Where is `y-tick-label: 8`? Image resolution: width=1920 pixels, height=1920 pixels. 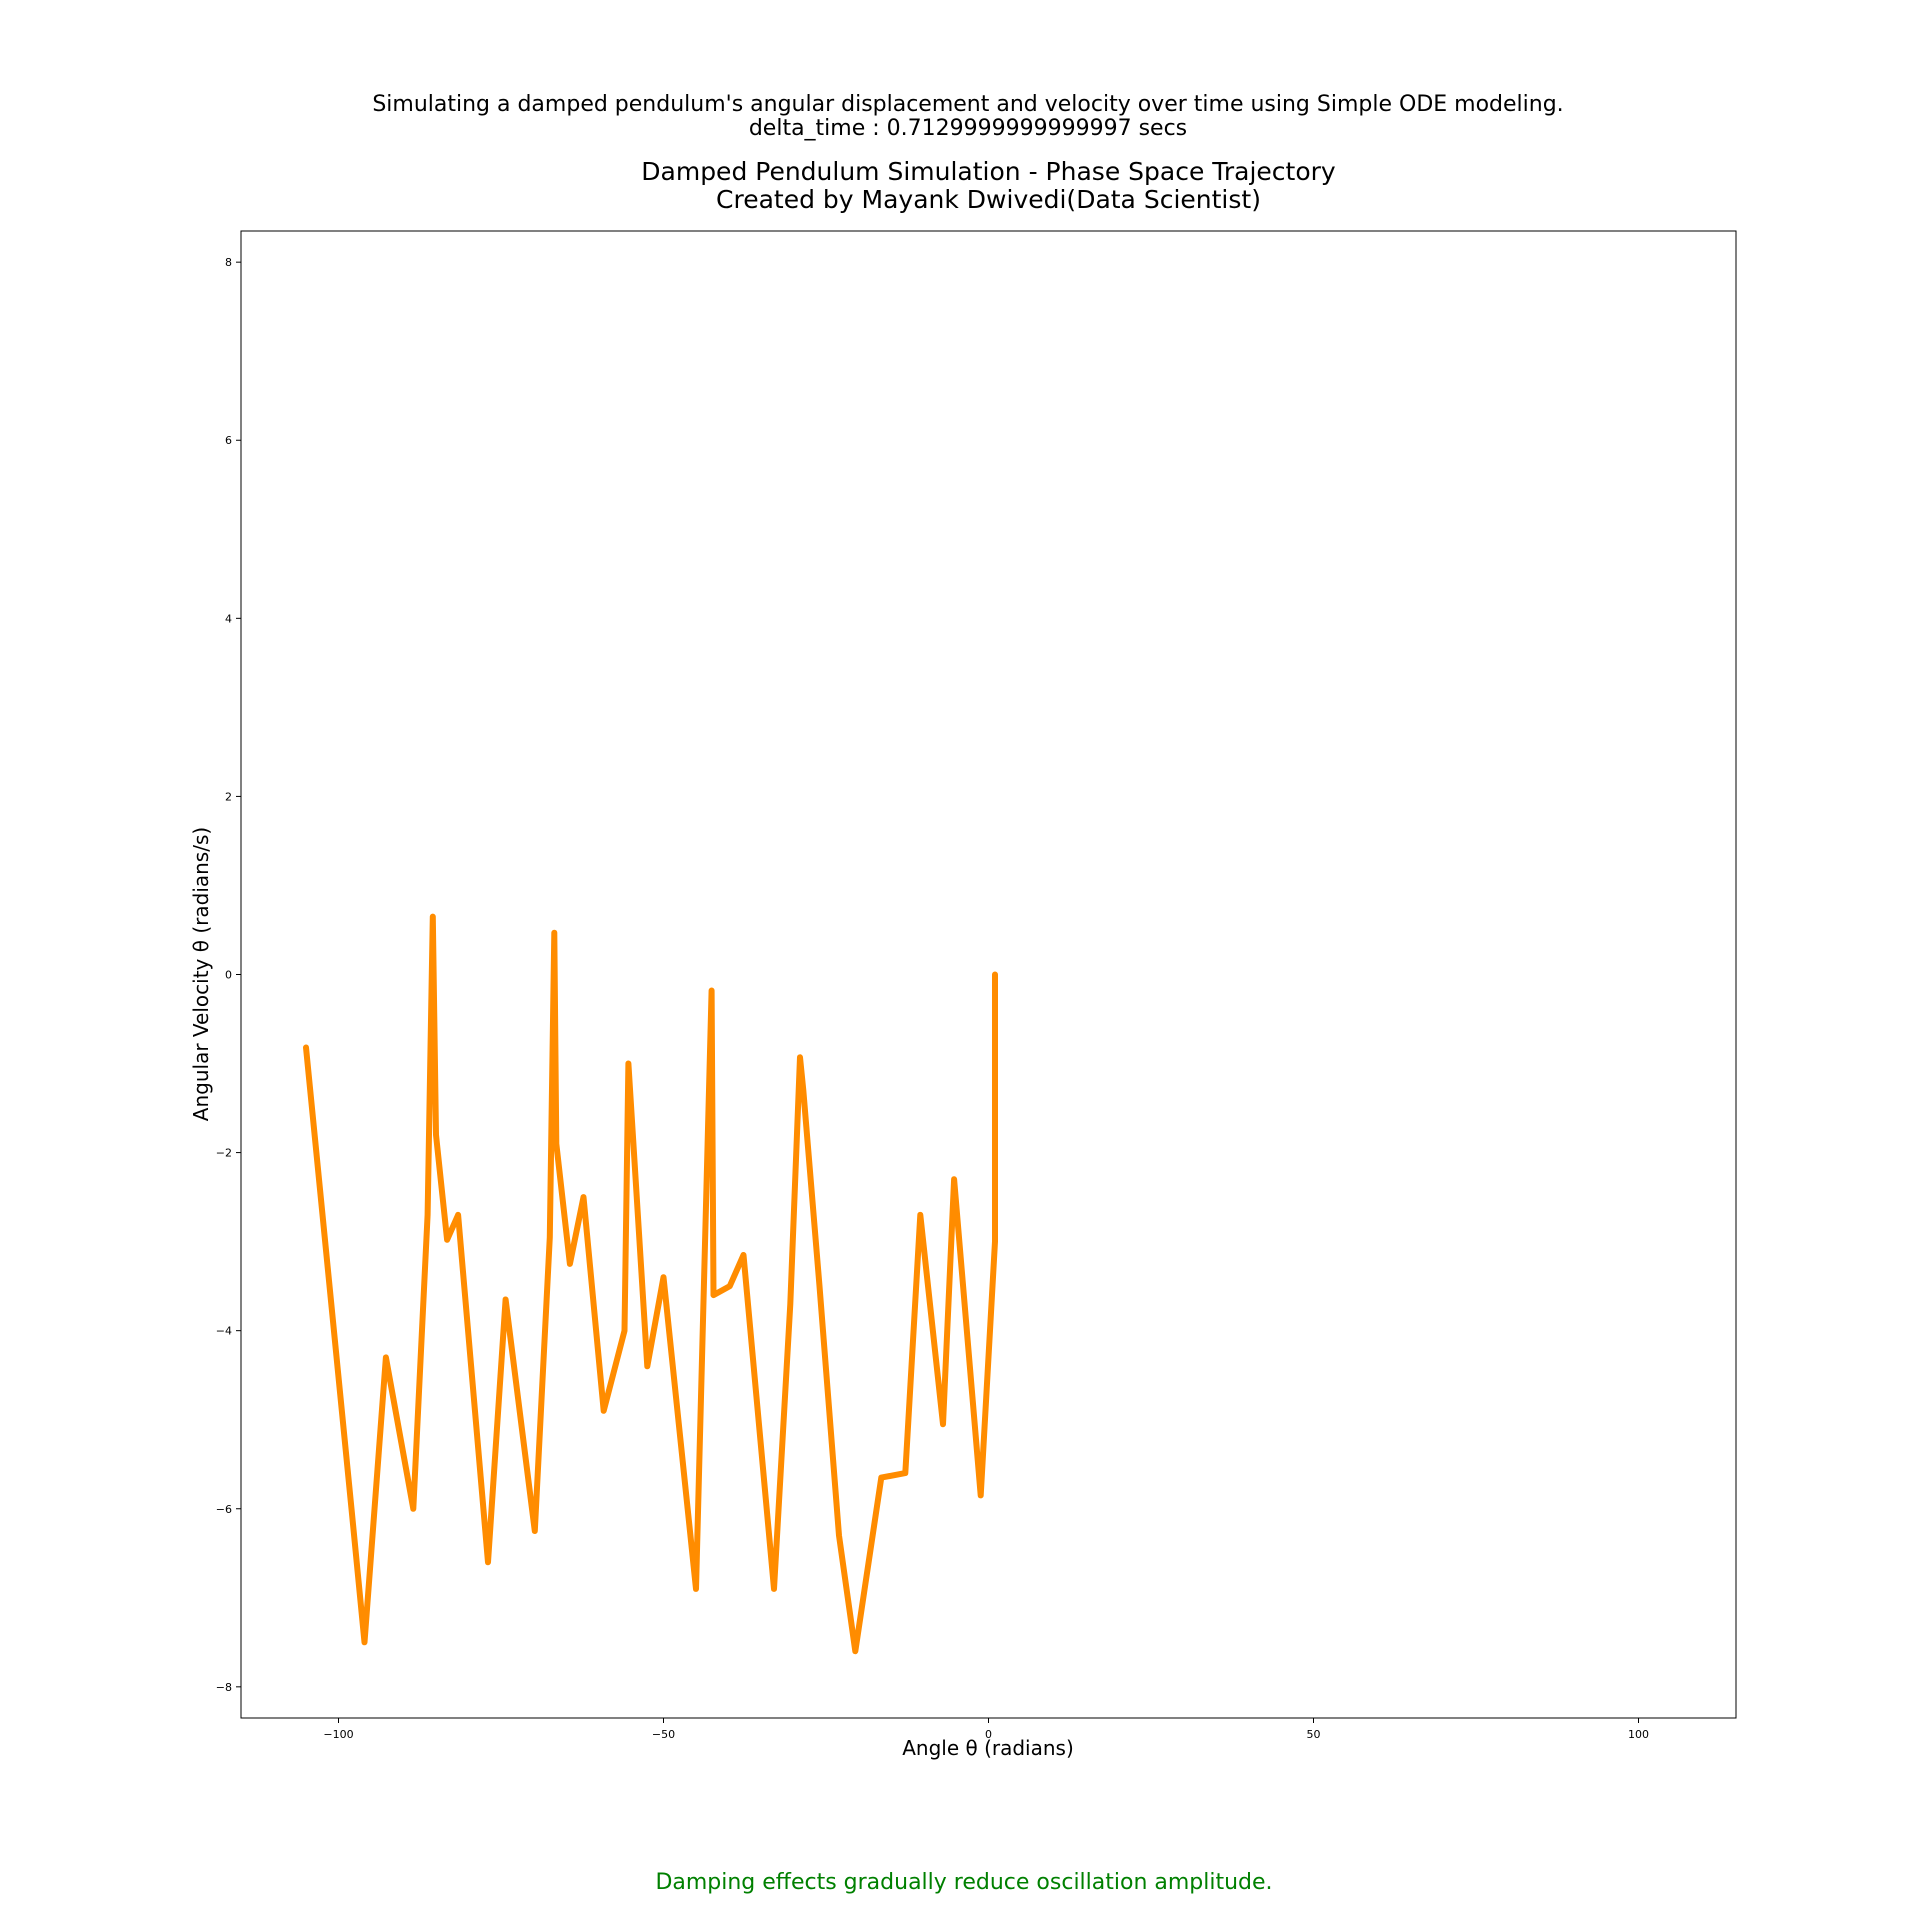
y-tick-label: 8 is located at coordinates (228, 262).